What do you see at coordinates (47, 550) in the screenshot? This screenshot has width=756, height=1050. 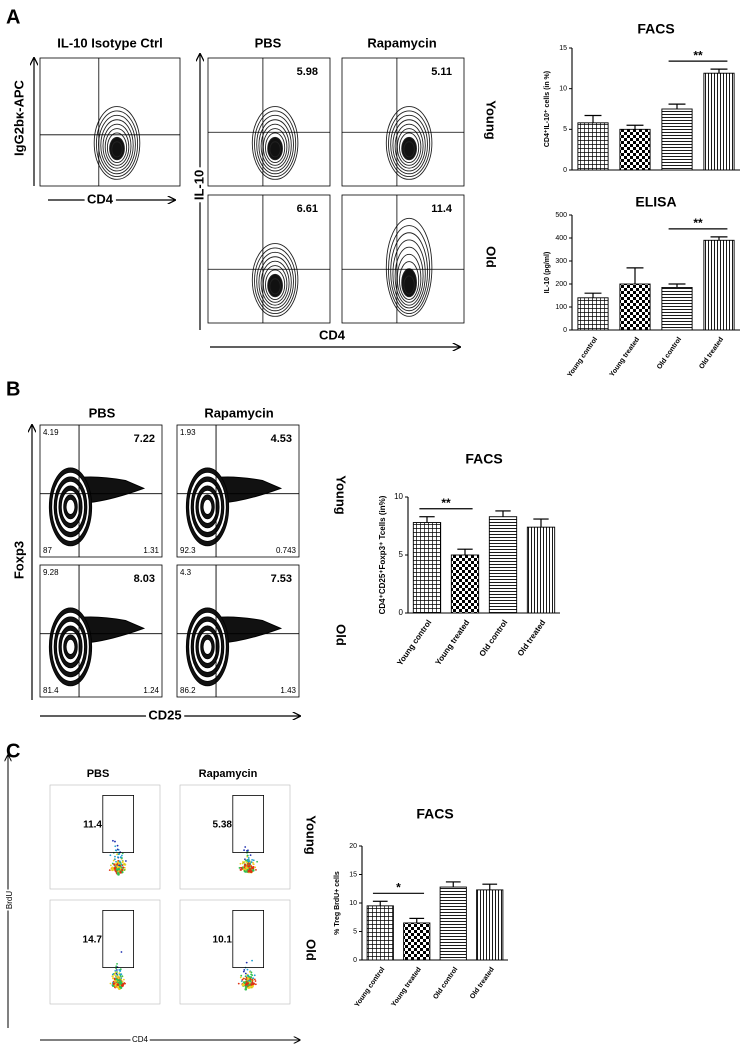 I see `label: 87` at bounding box center [47, 550].